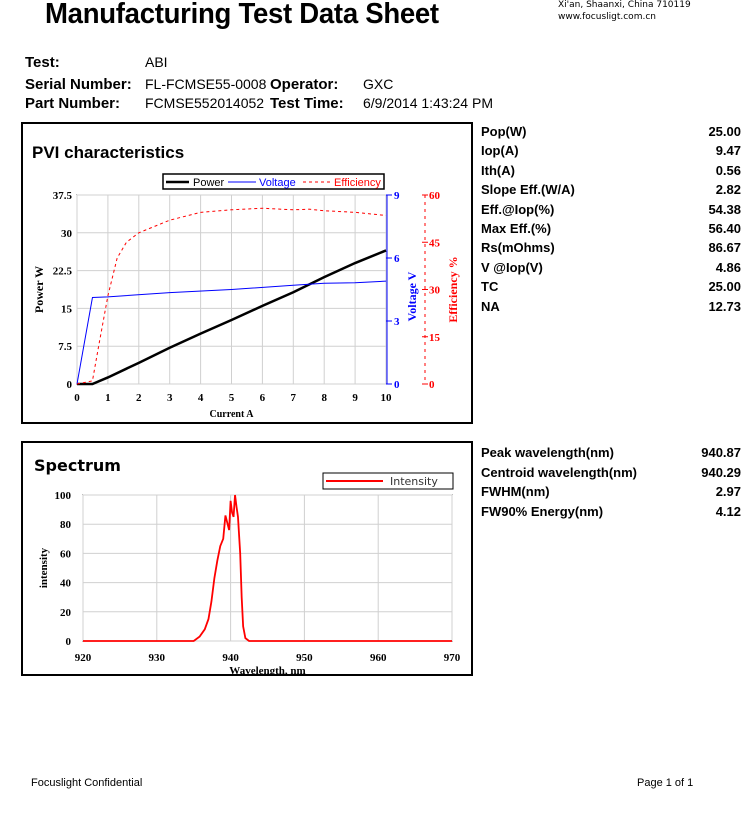 The width and height of the screenshot is (750, 816). I want to click on y2-tick-label: 6, so click(397, 259).